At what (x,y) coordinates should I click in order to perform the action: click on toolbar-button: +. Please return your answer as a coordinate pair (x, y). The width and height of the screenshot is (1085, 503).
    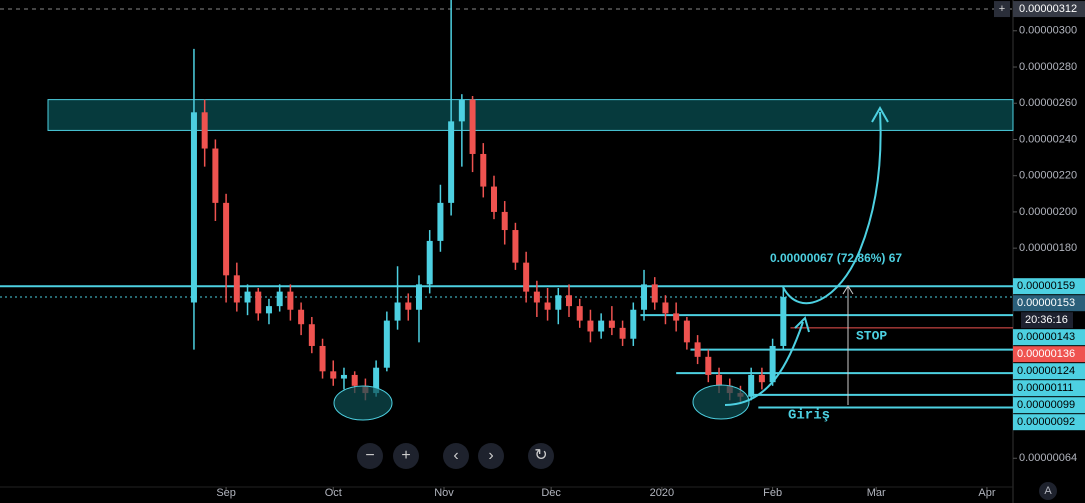
    Looking at the image, I should click on (406, 456).